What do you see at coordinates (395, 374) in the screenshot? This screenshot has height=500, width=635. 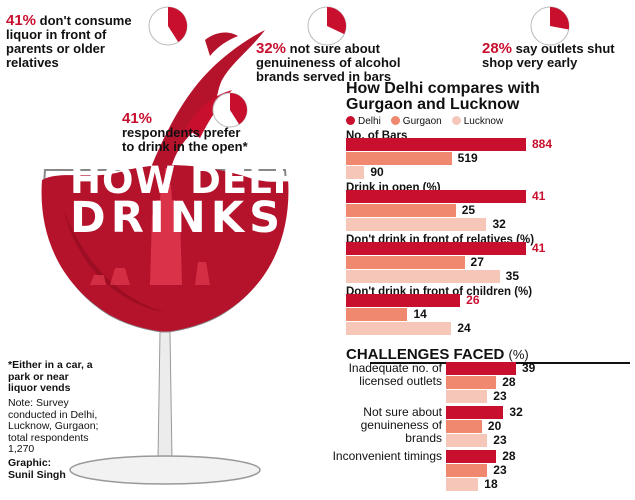 I see `challenge-category-label: Inadequate no. of licensed outlets` at bounding box center [395, 374].